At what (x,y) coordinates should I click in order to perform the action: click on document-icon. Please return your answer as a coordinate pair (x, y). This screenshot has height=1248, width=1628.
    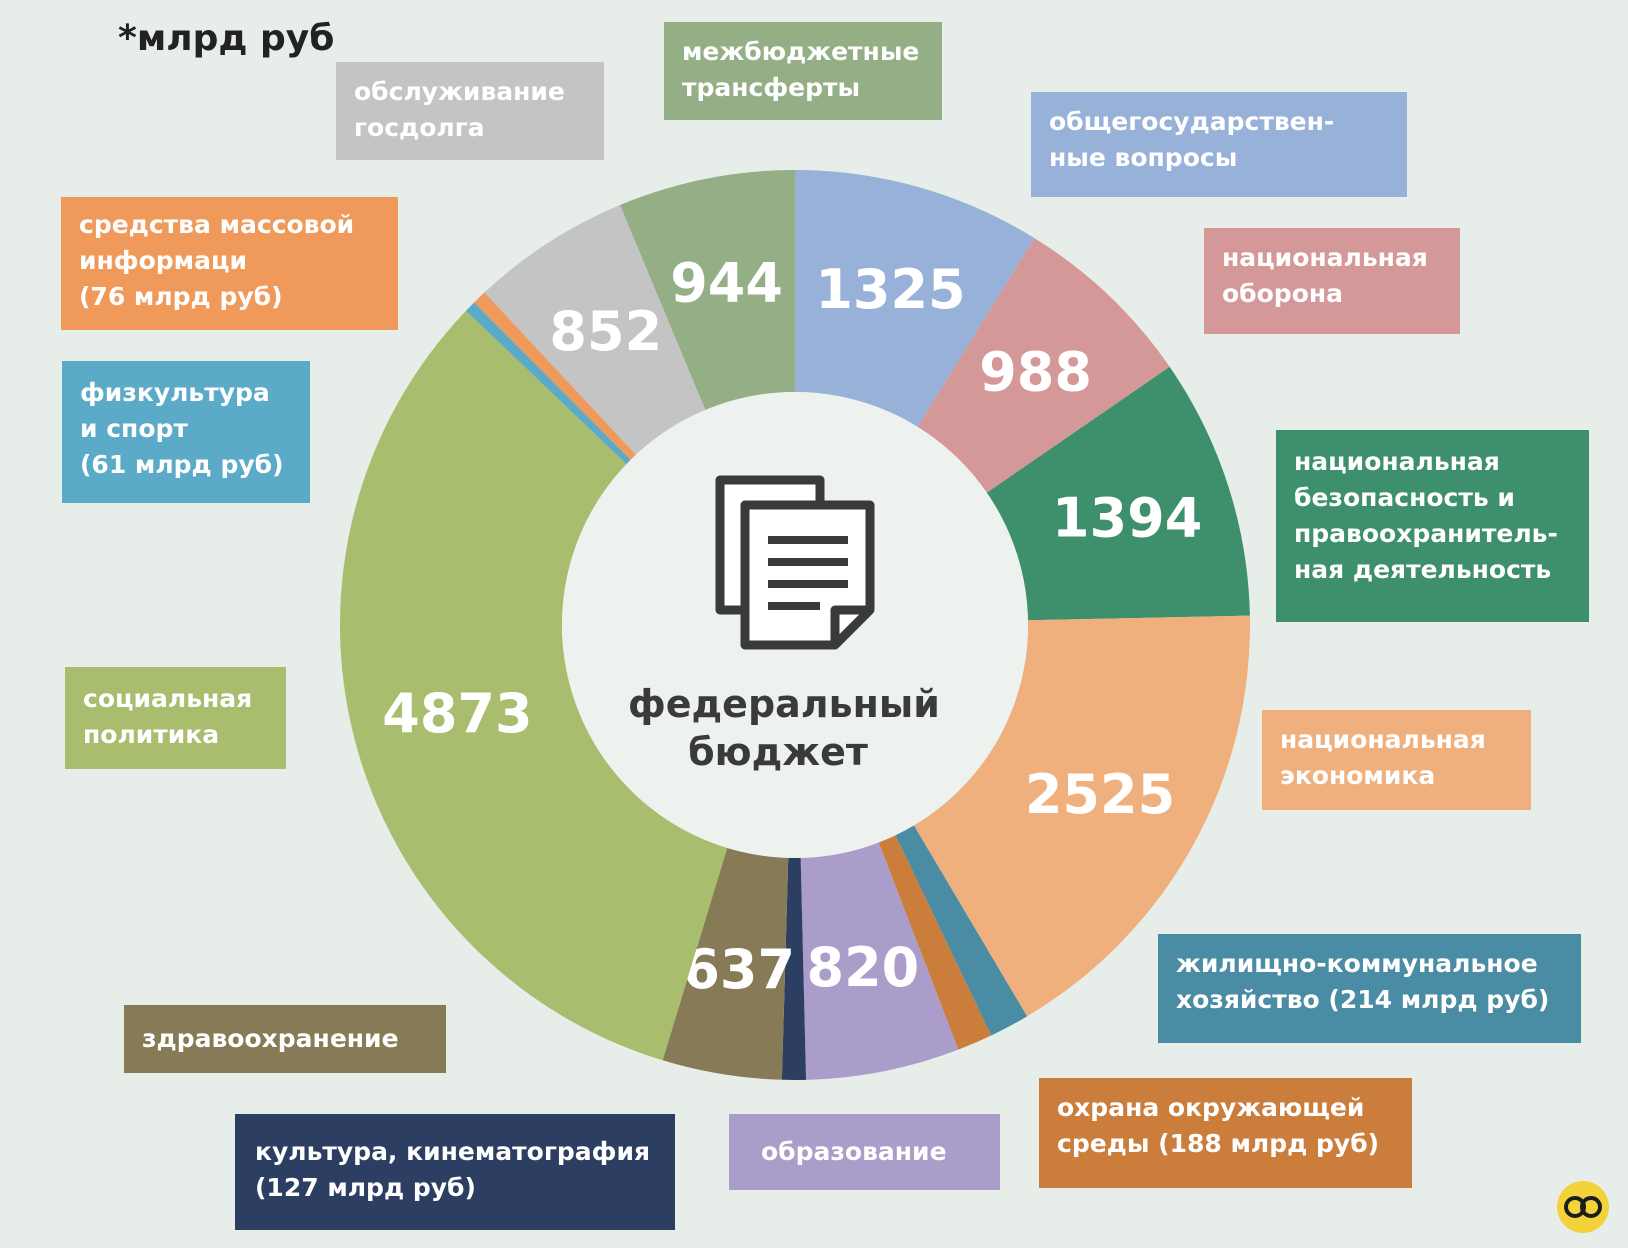
    Looking at the image, I should click on (795, 562).